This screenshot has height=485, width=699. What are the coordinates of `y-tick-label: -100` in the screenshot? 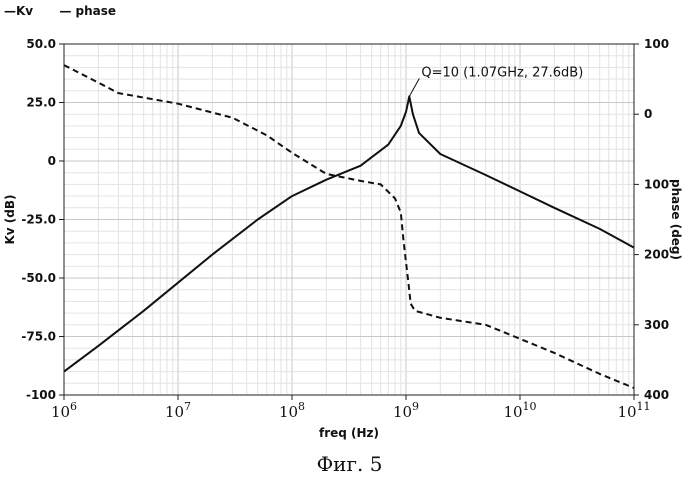 It's located at (41, 395).